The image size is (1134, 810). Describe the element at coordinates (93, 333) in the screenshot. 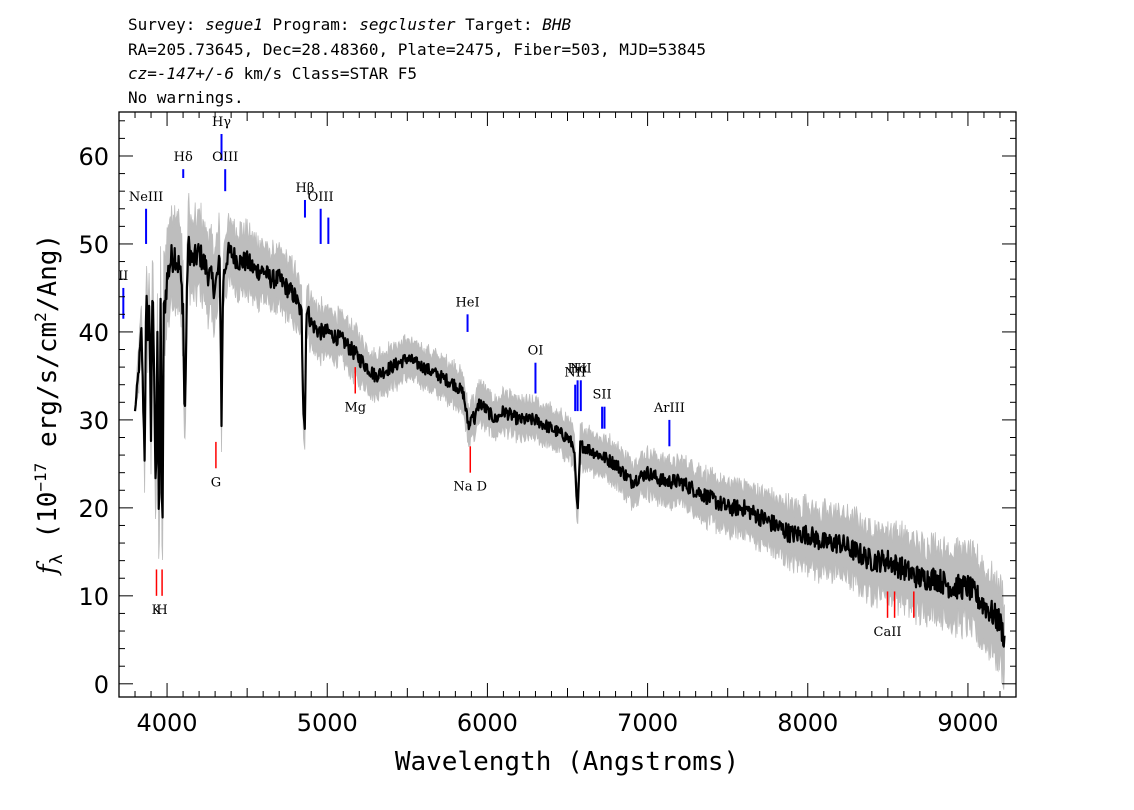

I see `y-tick-label: 40` at that location.